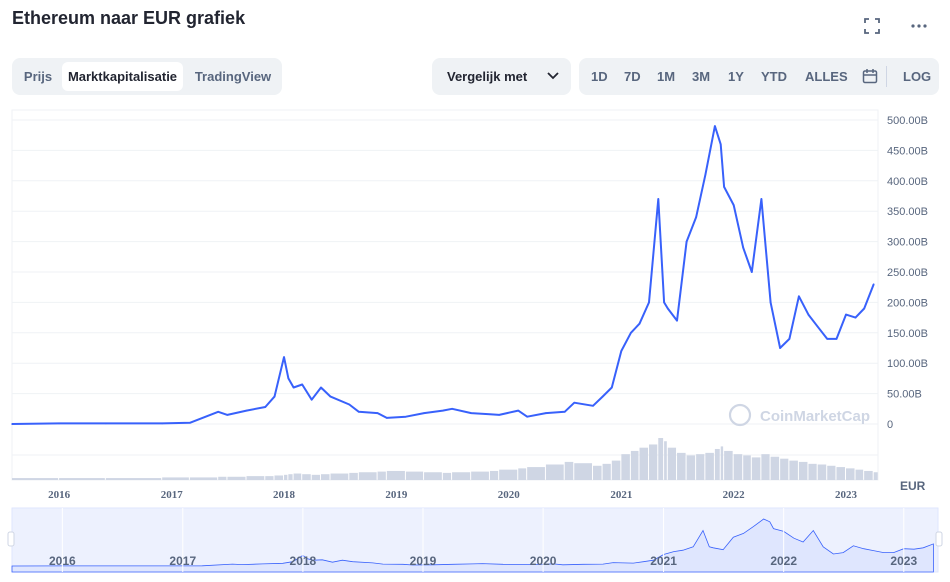 This screenshot has width=950, height=582. I want to click on range-3m: 3M, so click(701, 76).